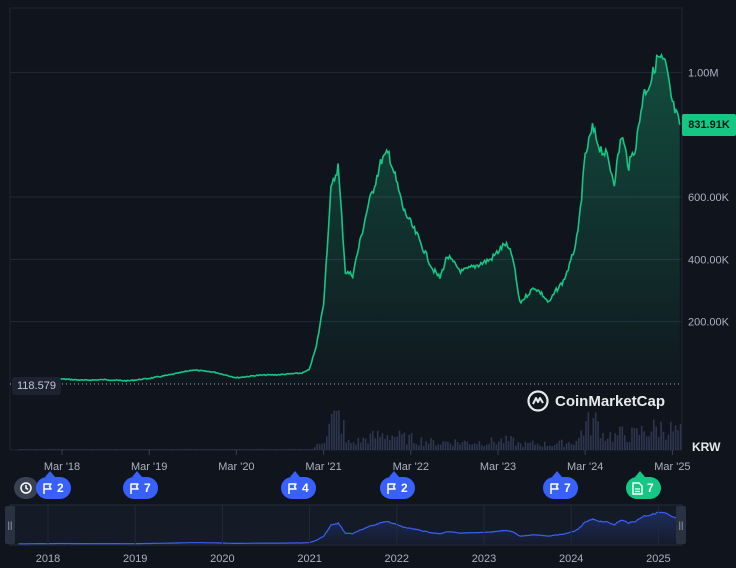 This screenshot has width=736, height=568. I want to click on navigator-area, so click(349, 528).